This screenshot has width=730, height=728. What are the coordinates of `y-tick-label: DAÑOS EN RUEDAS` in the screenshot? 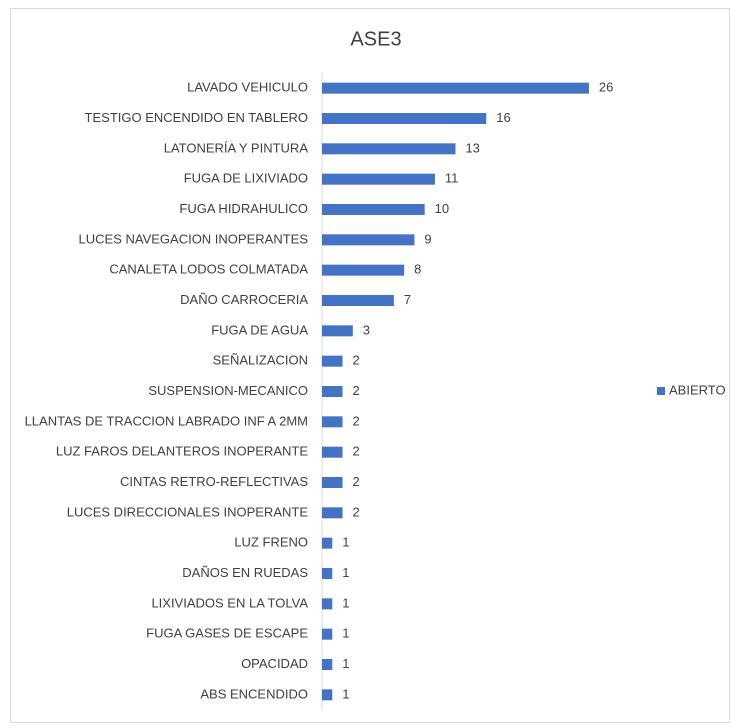 It's located at (245, 572).